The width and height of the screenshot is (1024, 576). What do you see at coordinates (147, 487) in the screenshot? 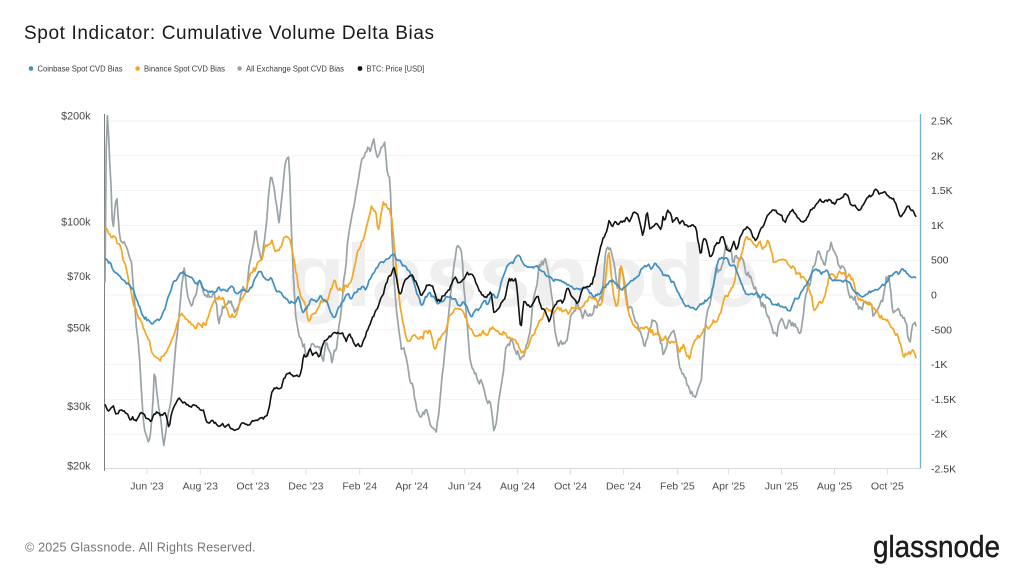
I see `svg-text: Jun '23` at bounding box center [147, 487].